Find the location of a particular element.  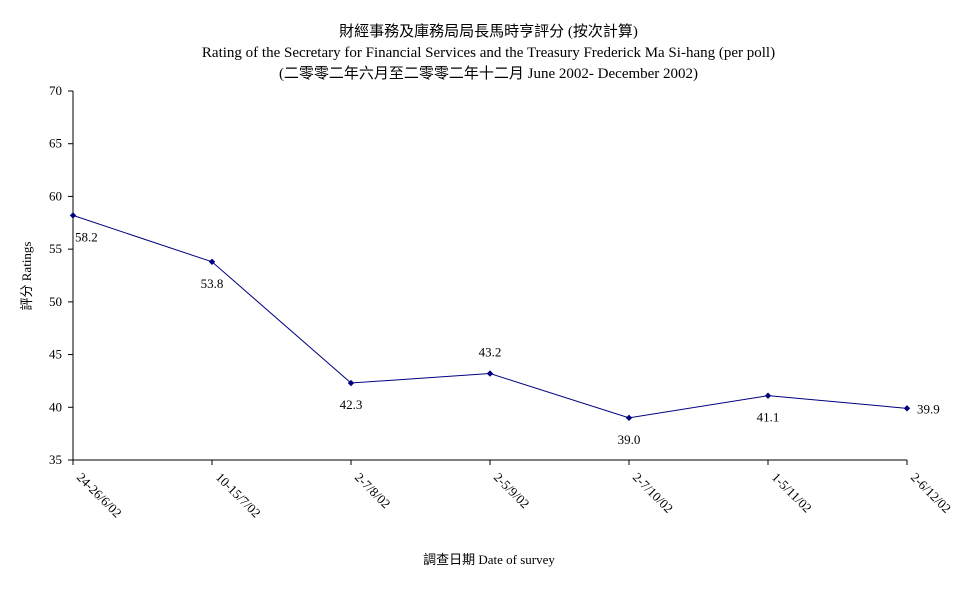

y-tick-label: 40 is located at coordinates (55, 406).